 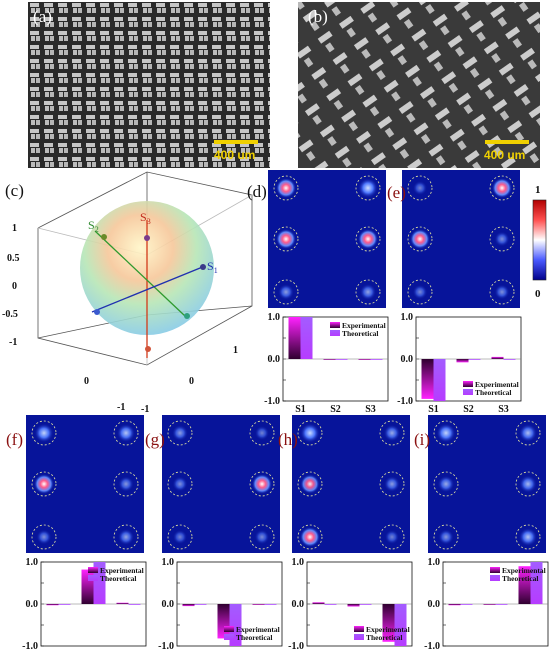 I want to click on panel-label-a: (a), so click(x=42, y=16).